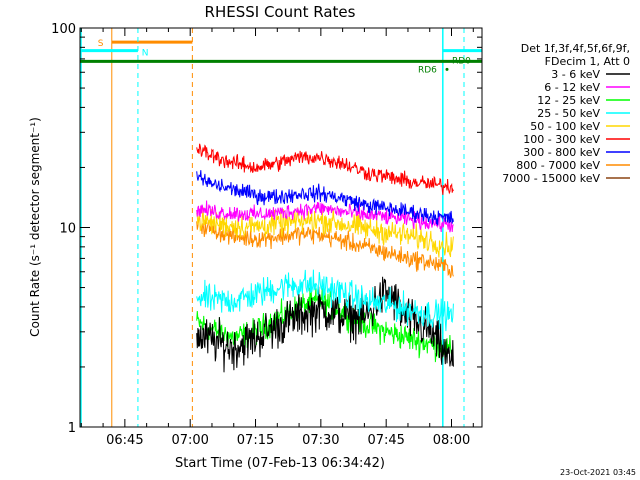 Image resolution: width=640 pixels, height=480 pixels. Describe the element at coordinates (124, 440) in the screenshot. I see `x-tick-label: 06:45` at that location.